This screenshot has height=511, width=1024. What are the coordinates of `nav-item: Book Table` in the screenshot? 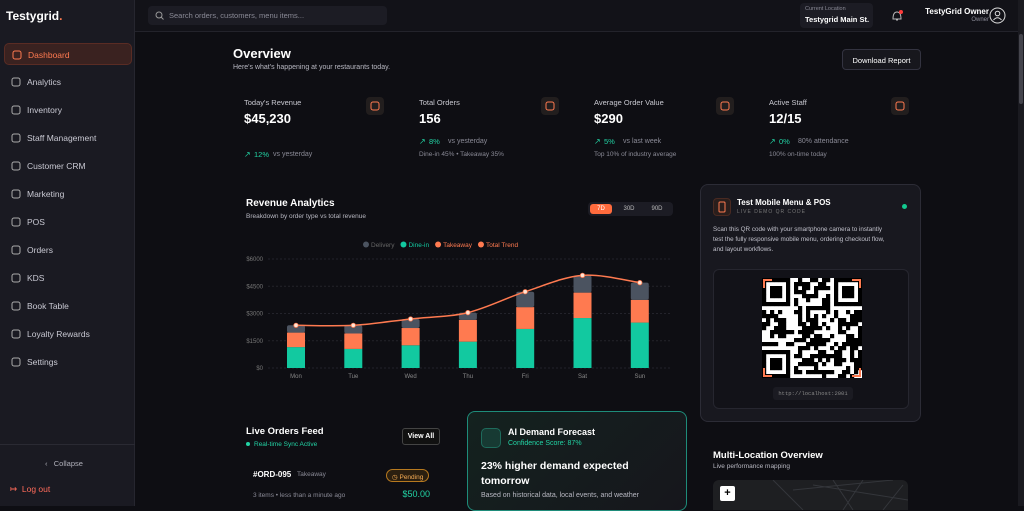 It's located at (68, 306).